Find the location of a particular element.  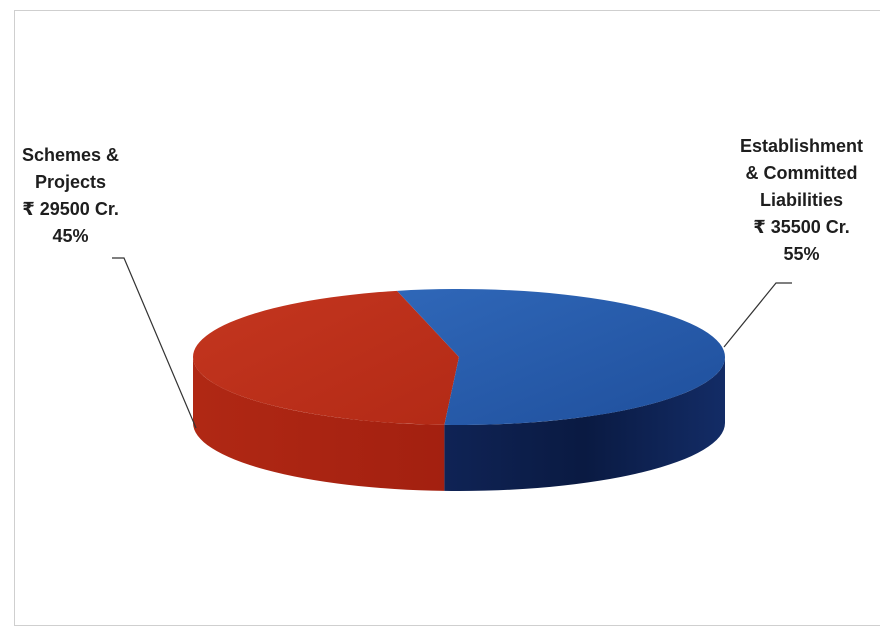

slice-label-establishment-line3: Liabilities is located at coordinates (802, 200).